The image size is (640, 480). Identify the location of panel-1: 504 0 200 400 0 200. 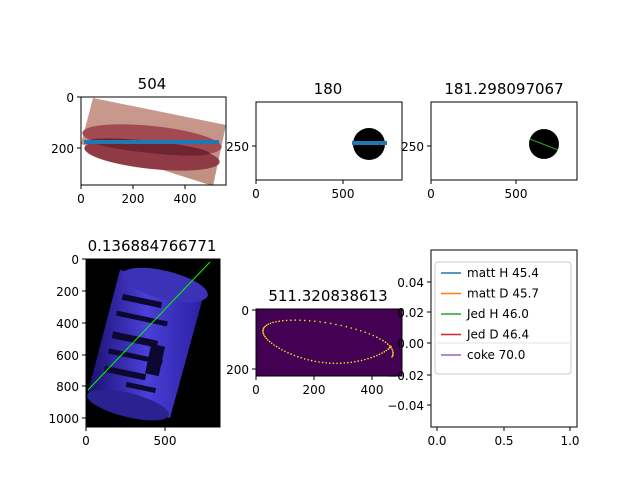
(139, 140).